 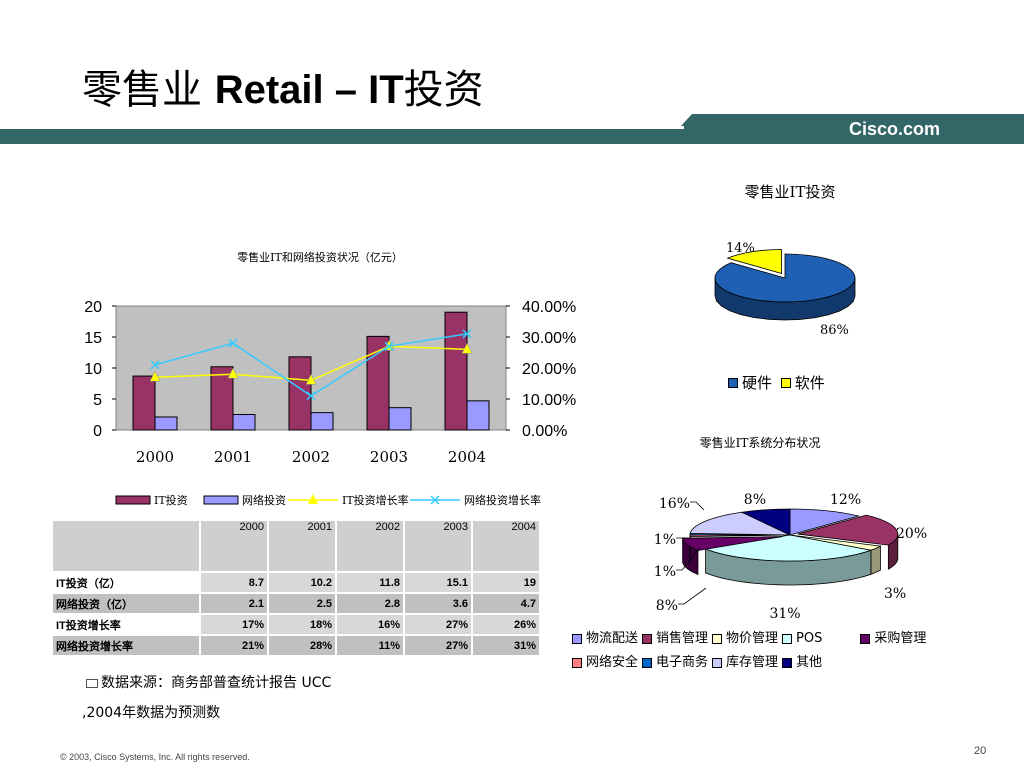 I want to click on title-en: Retail – IT, so click(x=309, y=90).